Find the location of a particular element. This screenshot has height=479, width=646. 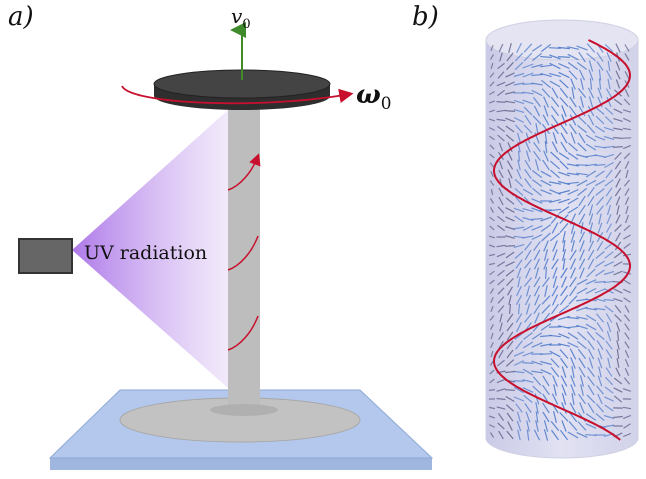

panel-label-b: b) is located at coordinates (425, 17).